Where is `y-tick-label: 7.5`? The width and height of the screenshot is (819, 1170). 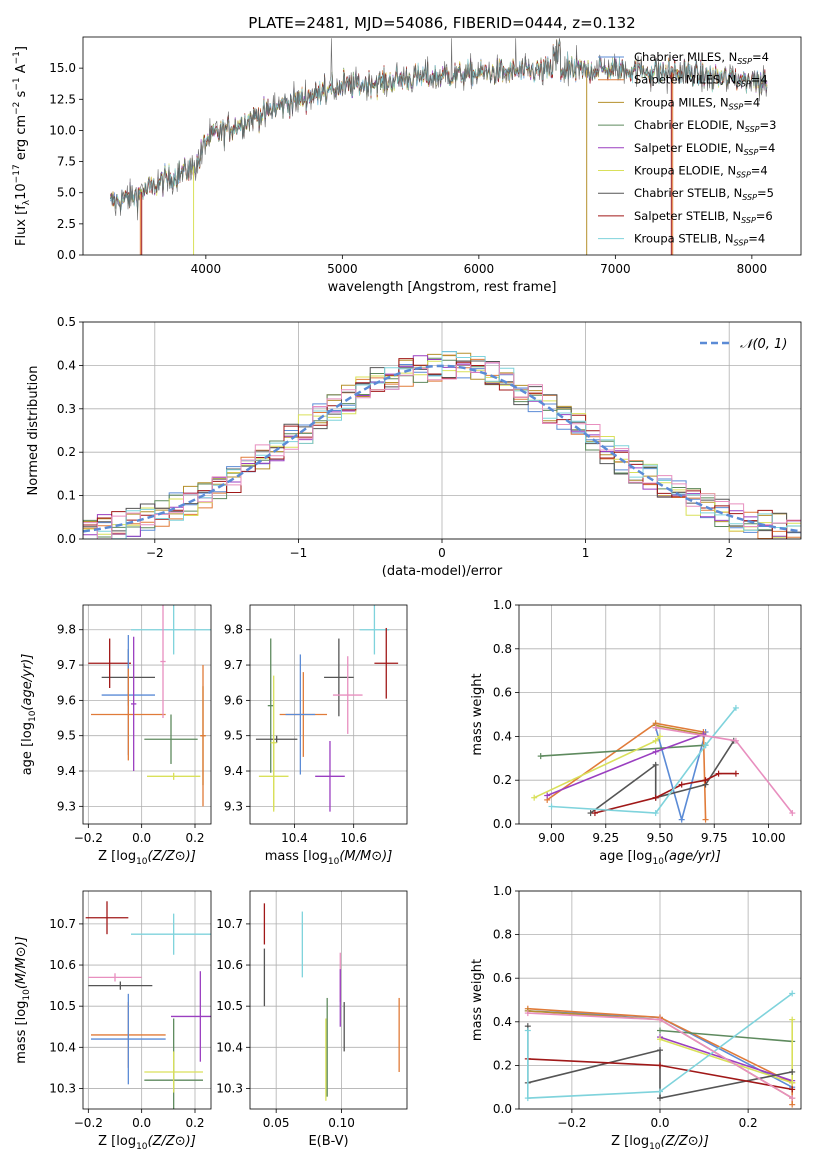
y-tick-label: 7.5 is located at coordinates (66, 162).